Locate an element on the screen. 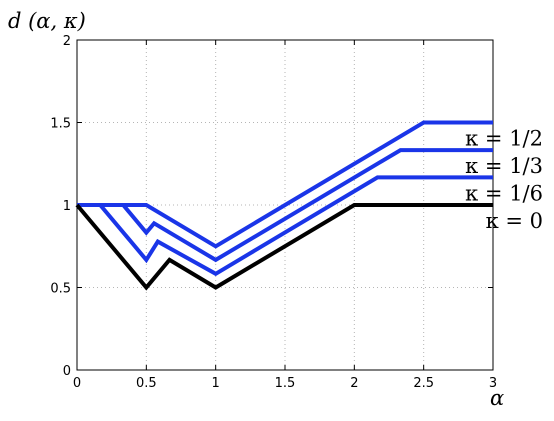  y-tick-label: 1 is located at coordinates (67, 206).